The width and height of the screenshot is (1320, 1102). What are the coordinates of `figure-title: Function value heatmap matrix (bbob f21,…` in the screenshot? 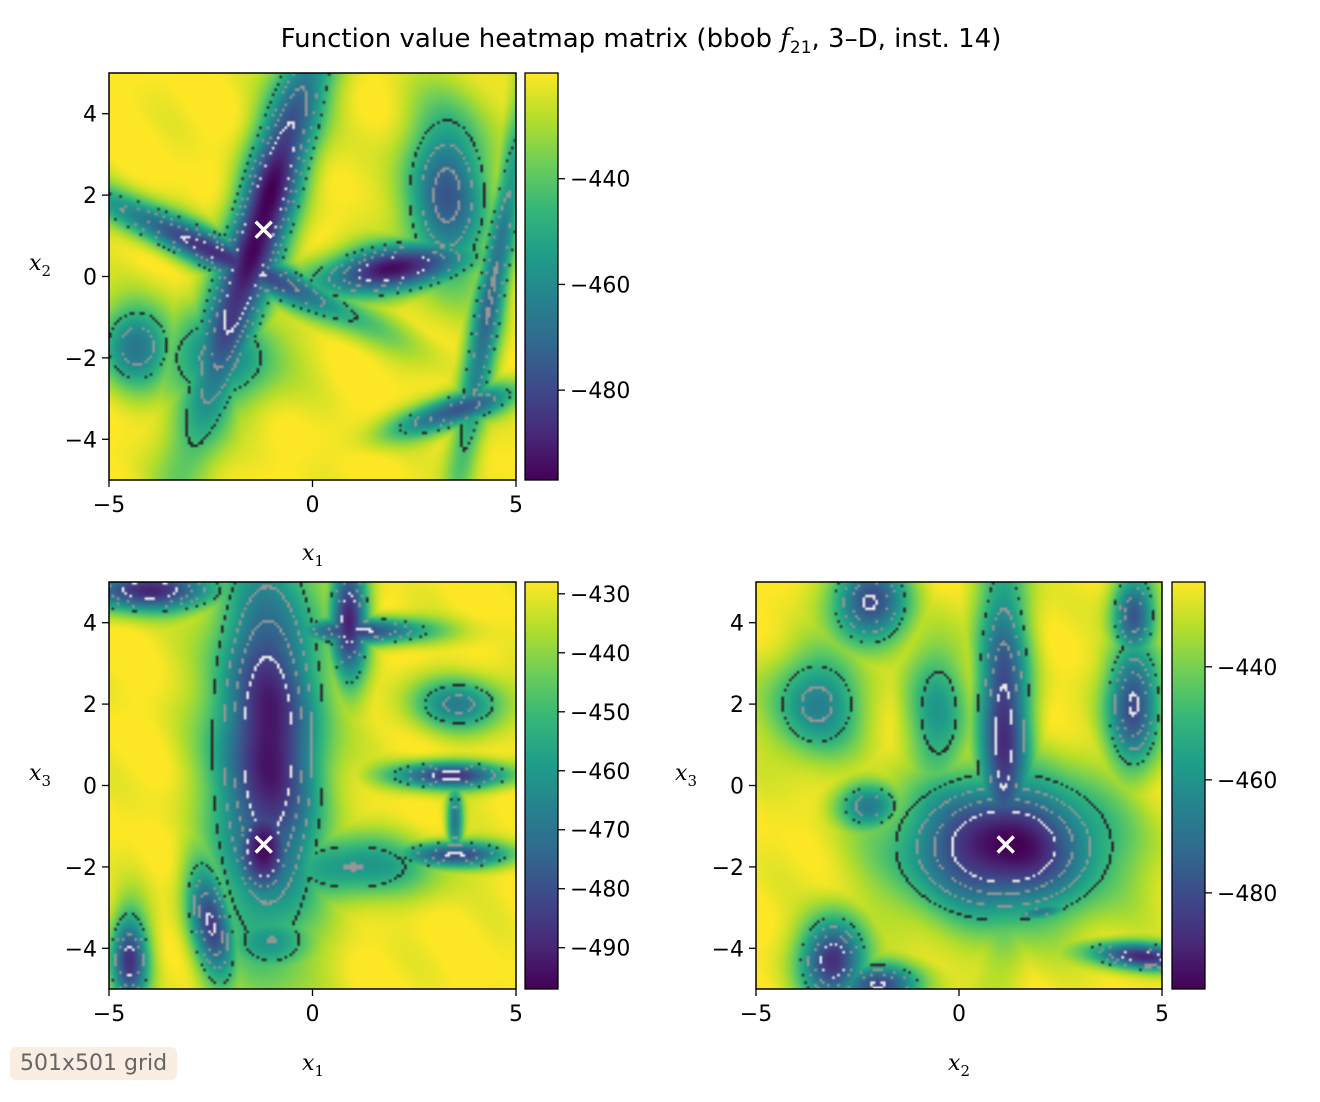 It's located at (641, 41).